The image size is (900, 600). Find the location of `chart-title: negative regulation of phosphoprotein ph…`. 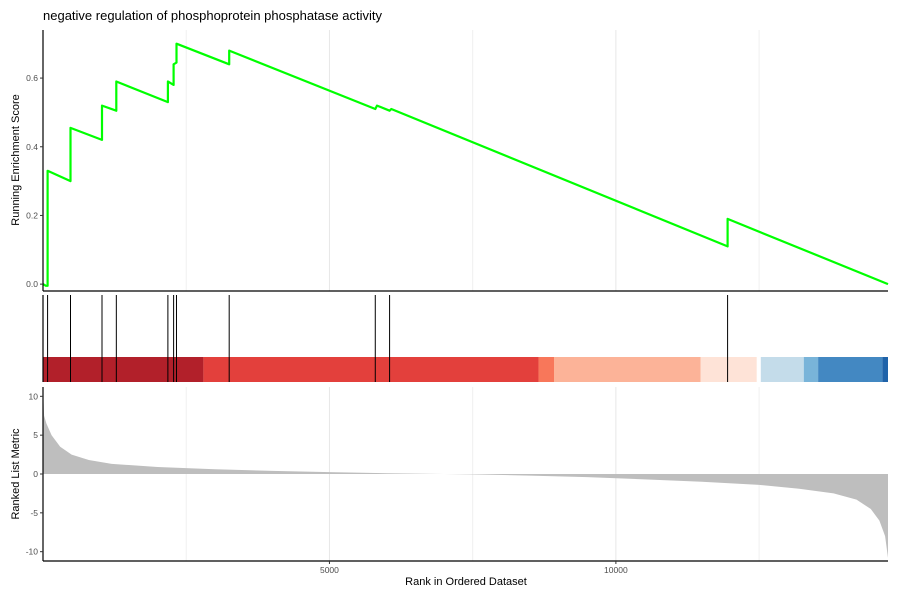

chart-title: negative regulation of phosphoprotein ph… is located at coordinates (212, 15).